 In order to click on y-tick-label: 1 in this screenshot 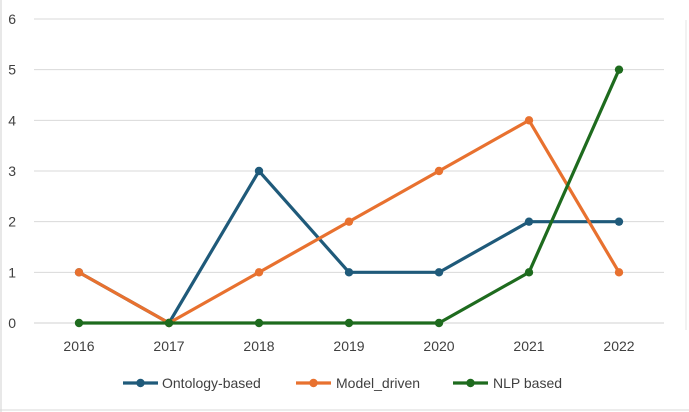, I will do `click(12, 272)`.